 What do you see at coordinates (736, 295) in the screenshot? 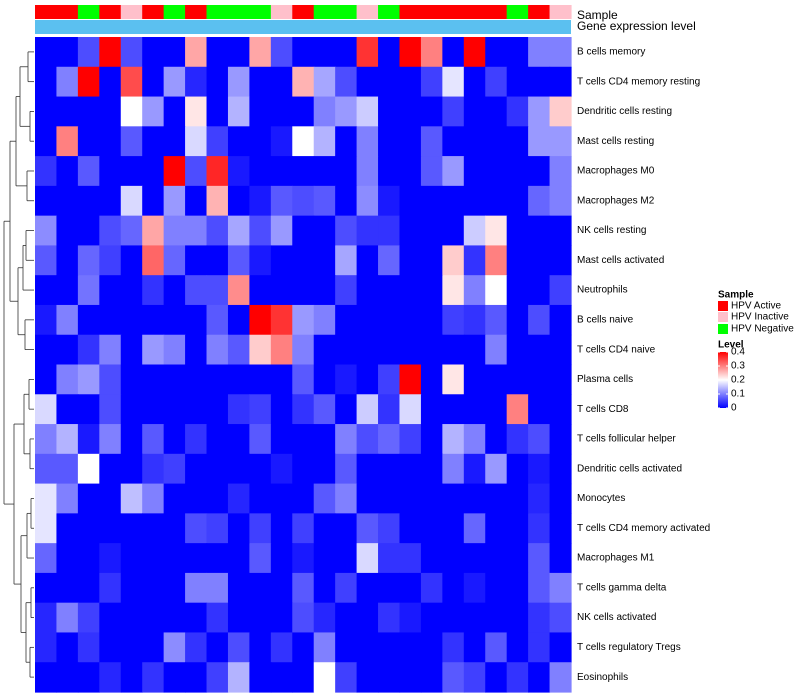
I see `sample-legend-title: Sample` at bounding box center [736, 295].